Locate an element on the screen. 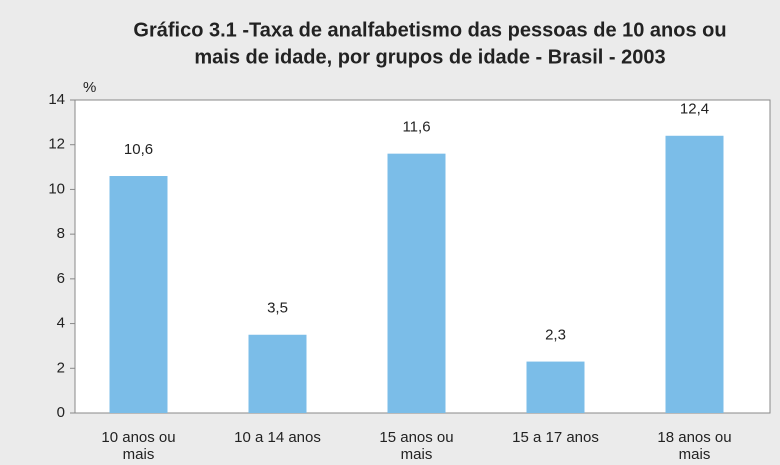 This screenshot has width=780, height=465. x-tick-label: 10 a 14 anos is located at coordinates (277, 437).